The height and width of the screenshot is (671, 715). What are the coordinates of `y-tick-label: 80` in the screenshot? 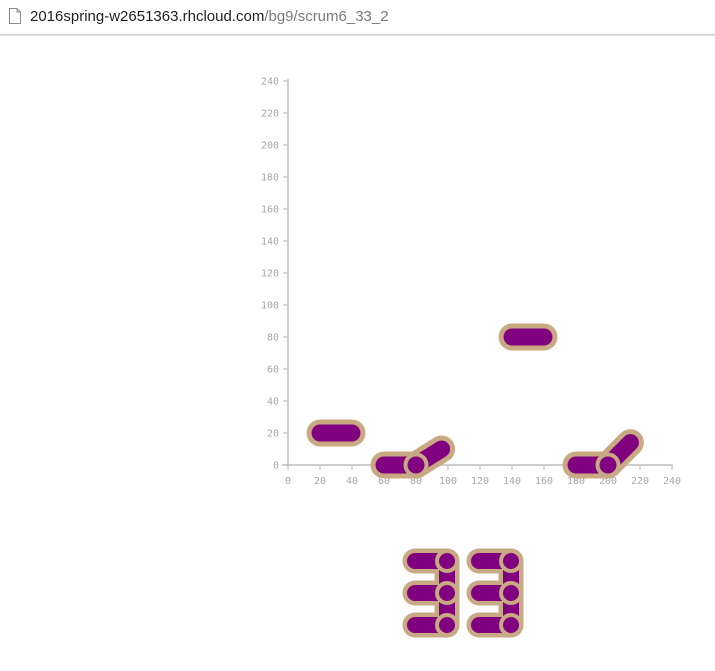 It's located at (273, 338).